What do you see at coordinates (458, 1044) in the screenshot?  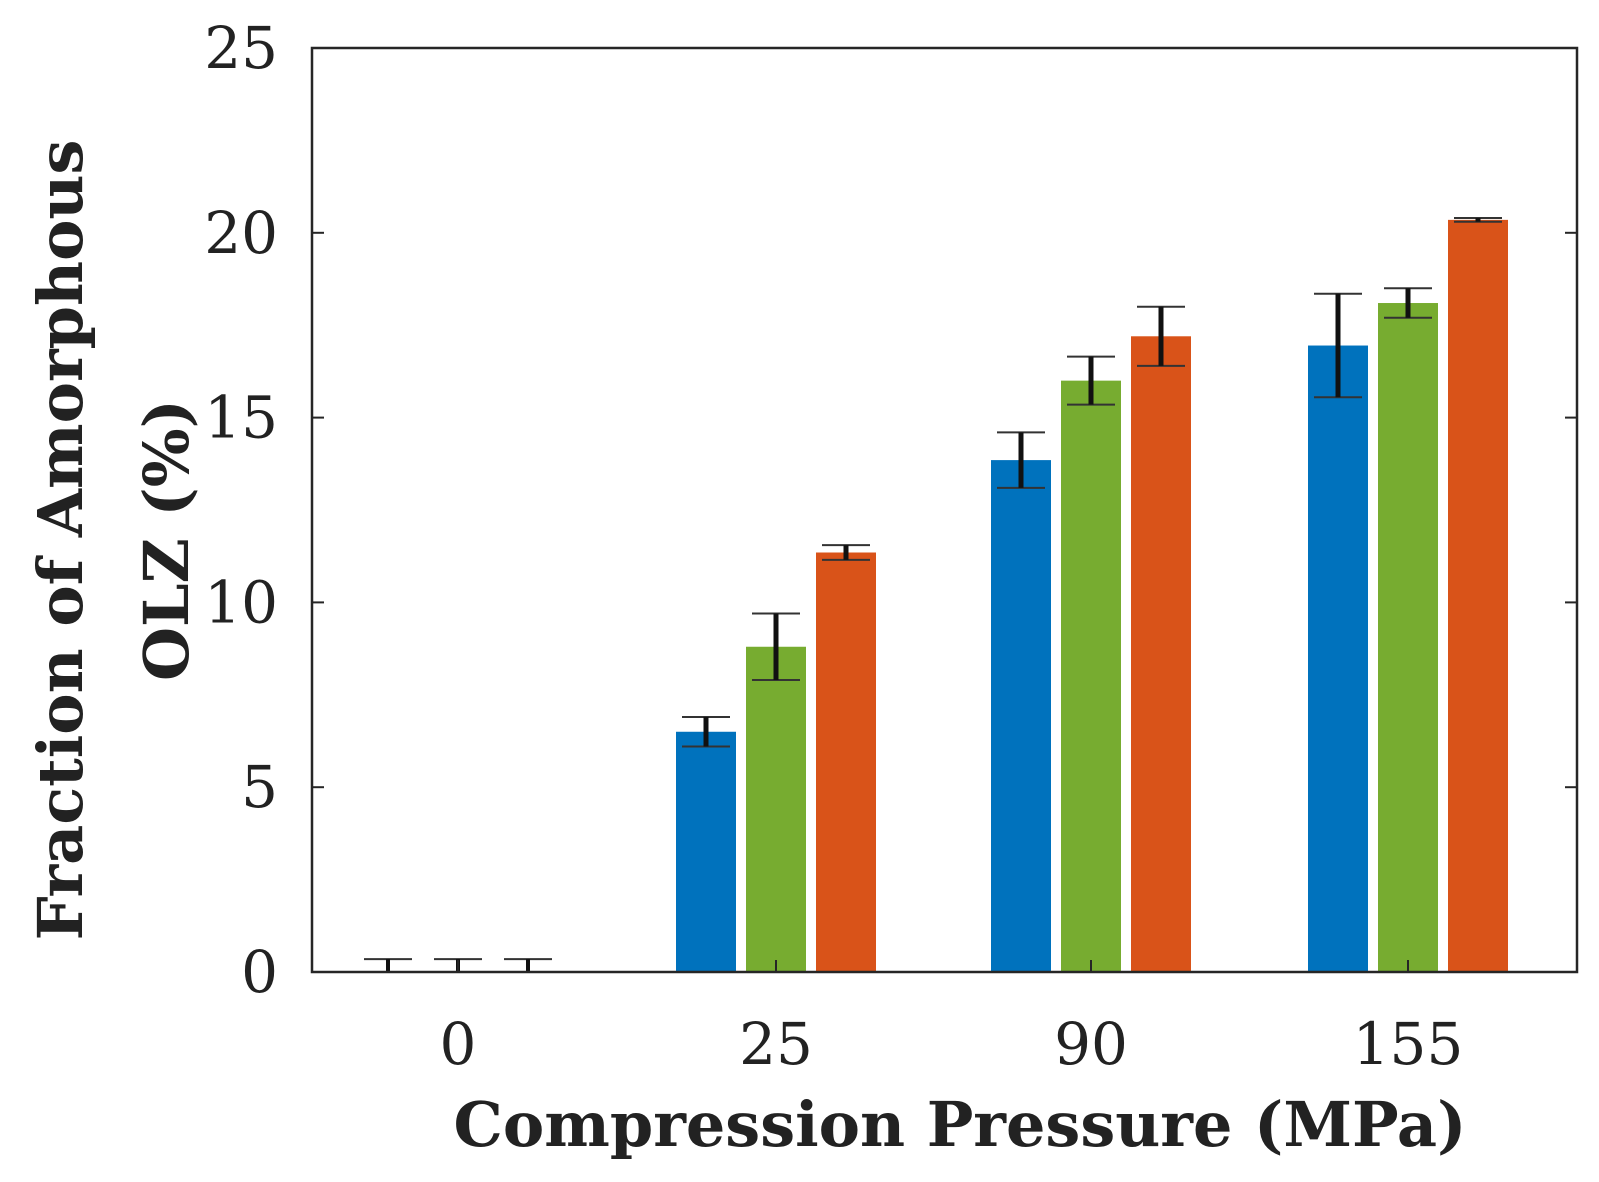 I see `x-tick-label-0: 0` at bounding box center [458, 1044].